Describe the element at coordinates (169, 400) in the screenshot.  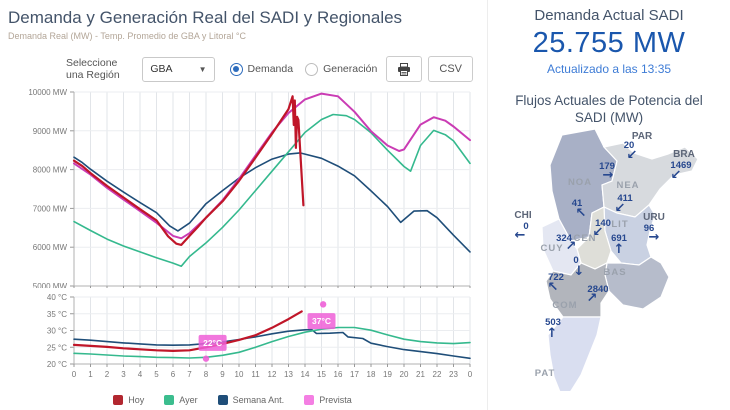
I see `legend-swatch-ayer` at that location.